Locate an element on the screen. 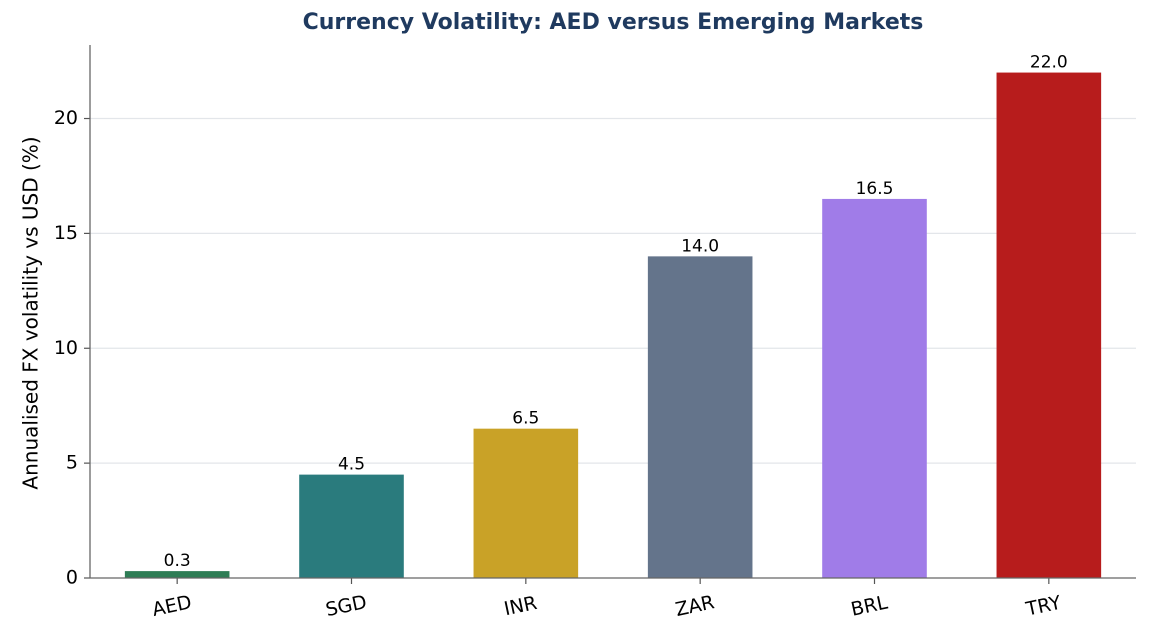 The width and height of the screenshot is (1151, 640). bar-try is located at coordinates (1049, 325).